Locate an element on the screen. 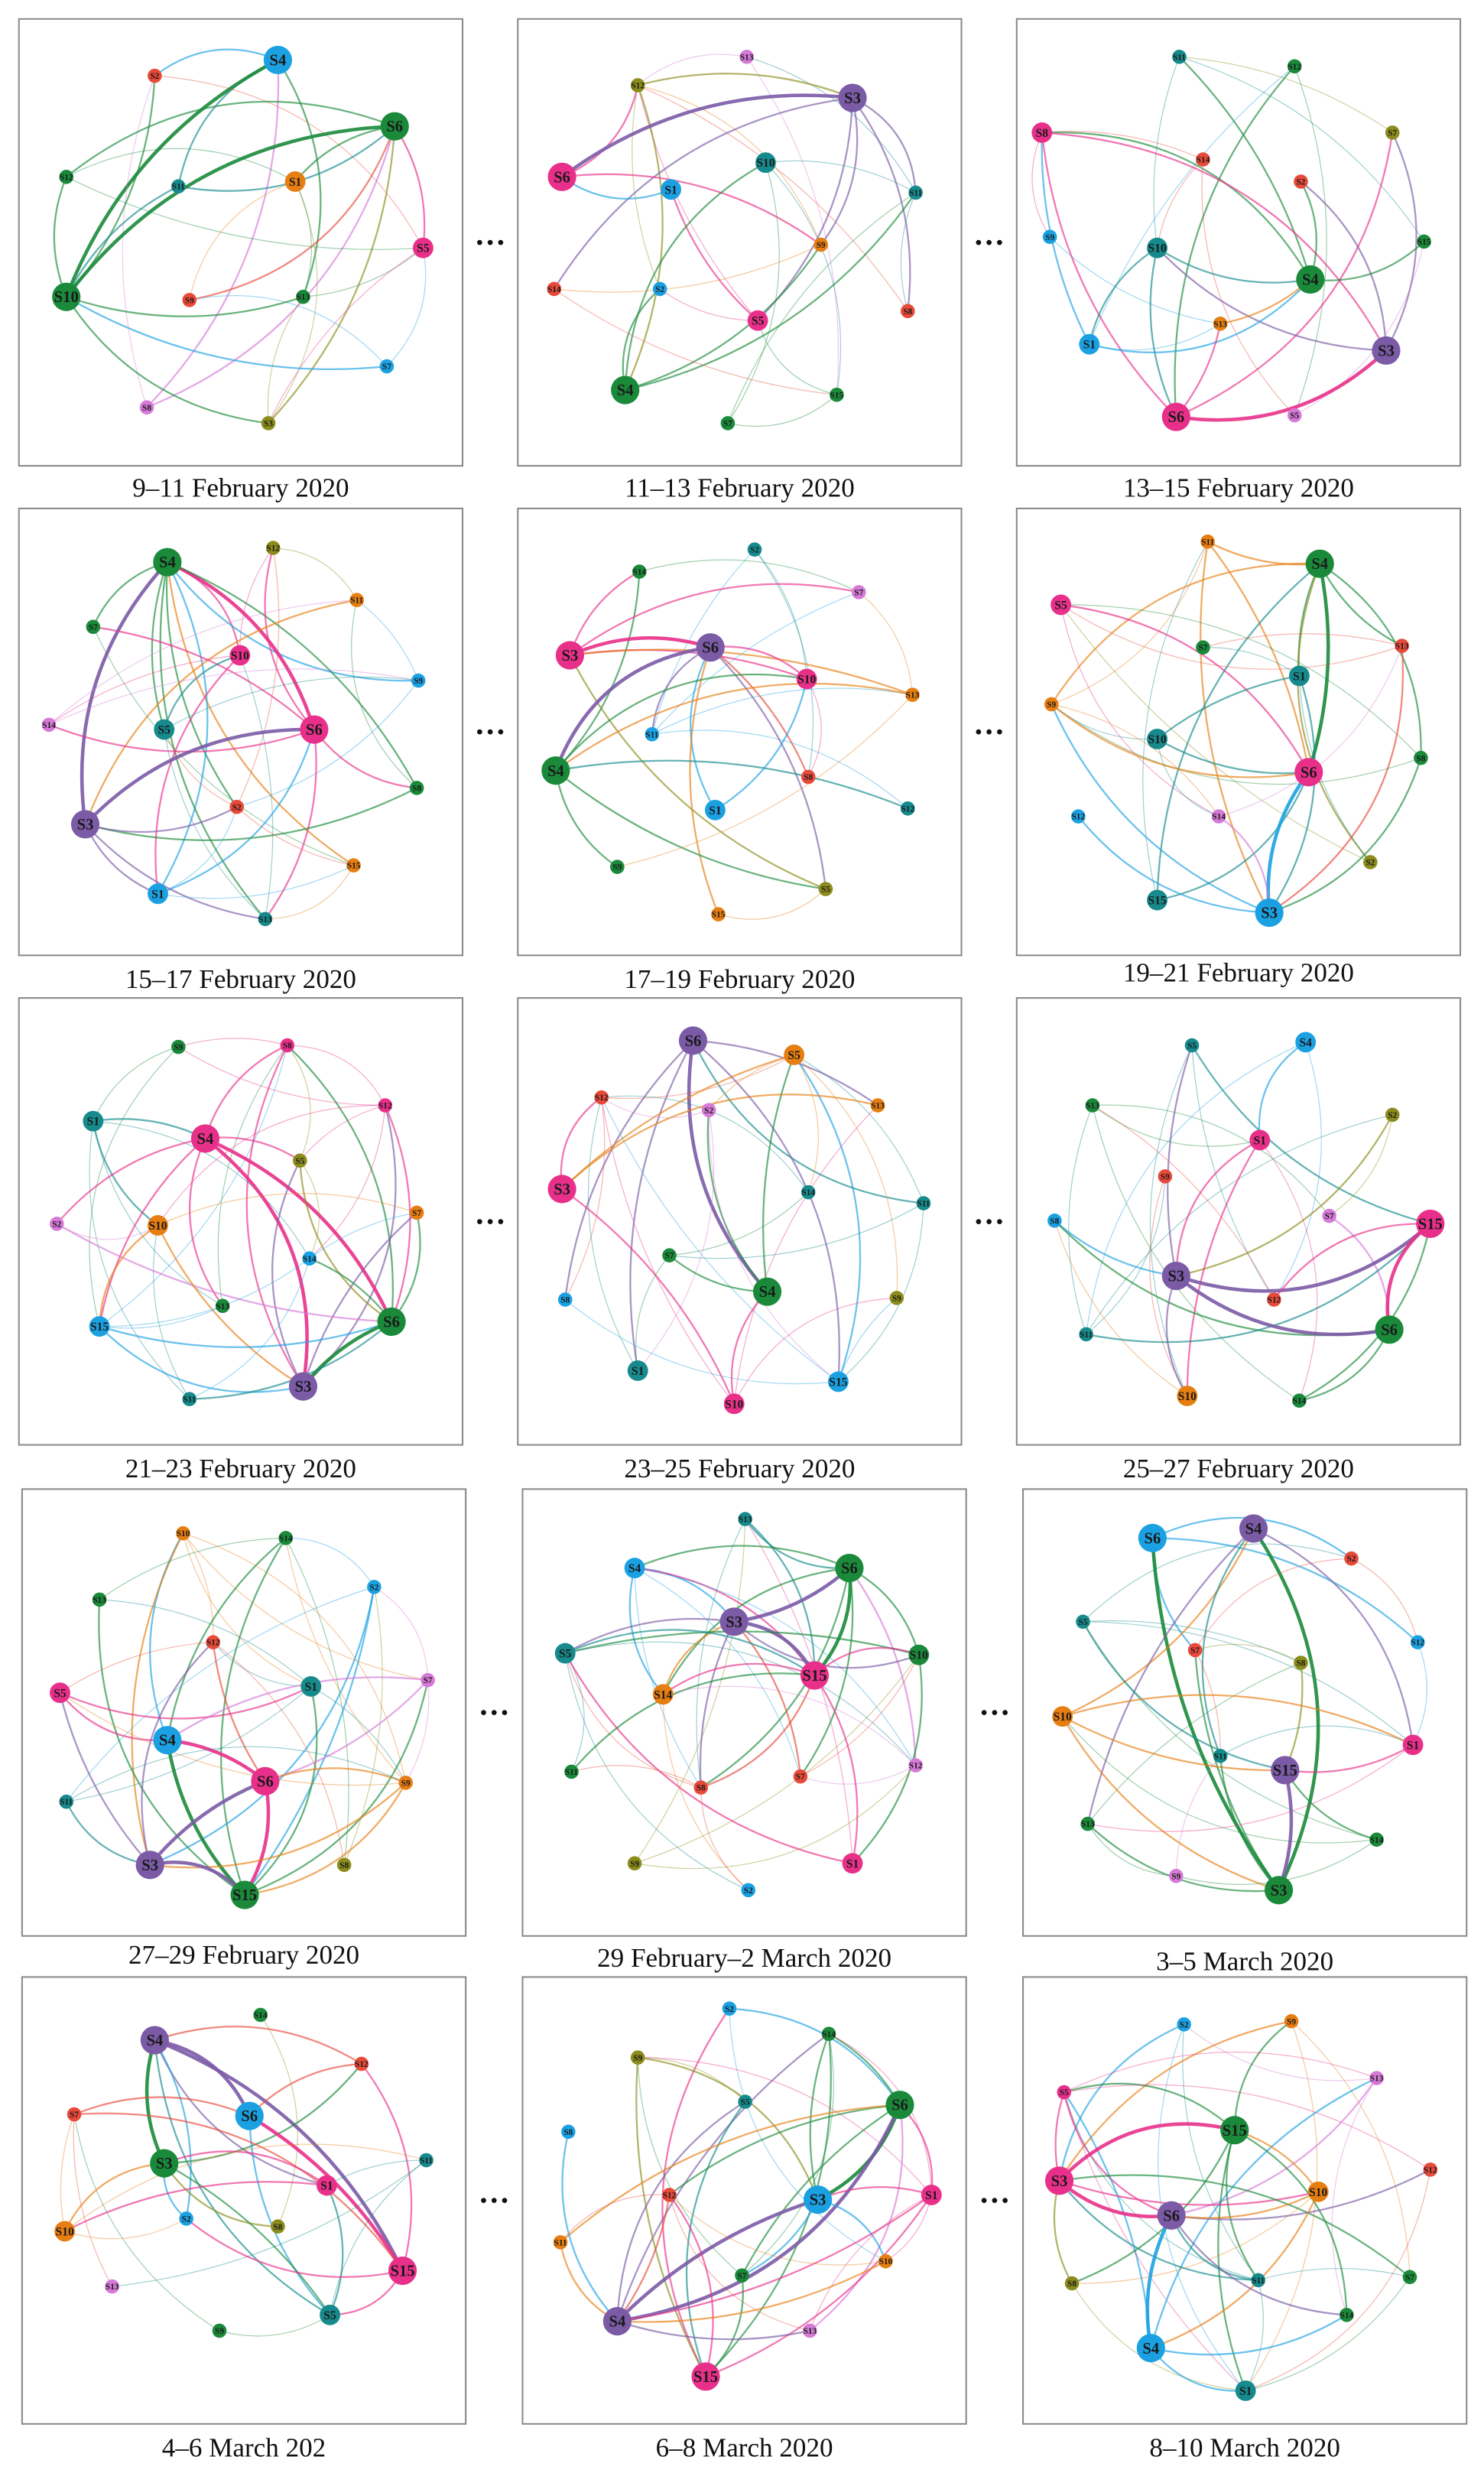 The width and height of the screenshot is (1484, 2476). node-label: S4 is located at coordinates (625, 390).